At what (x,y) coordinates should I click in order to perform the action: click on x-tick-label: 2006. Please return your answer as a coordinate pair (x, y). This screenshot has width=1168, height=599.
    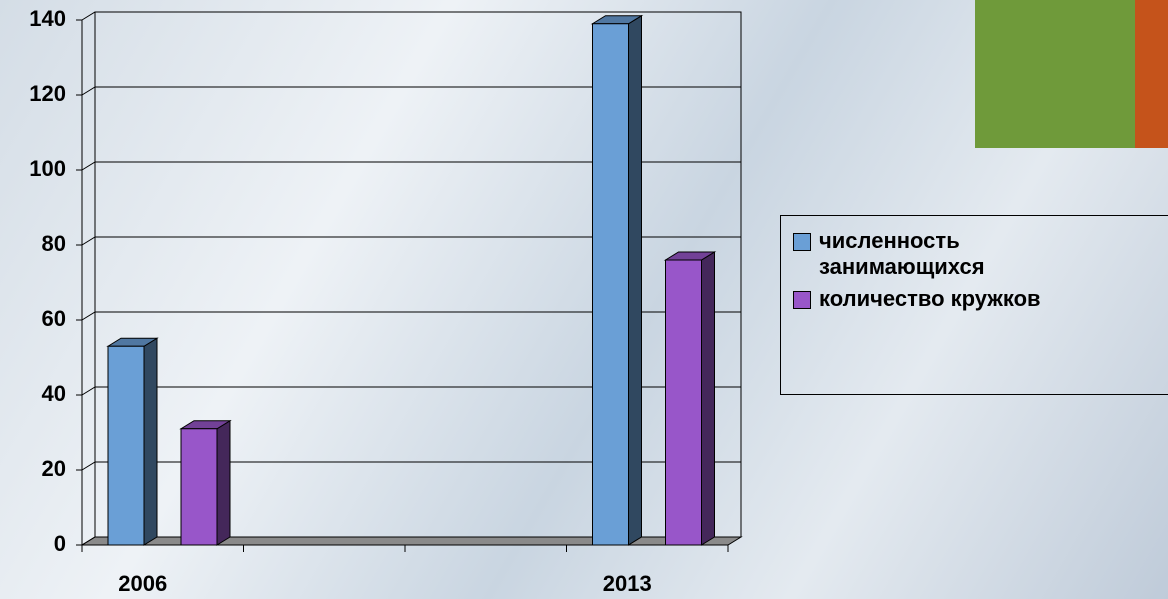
    Looking at the image, I should click on (142, 583).